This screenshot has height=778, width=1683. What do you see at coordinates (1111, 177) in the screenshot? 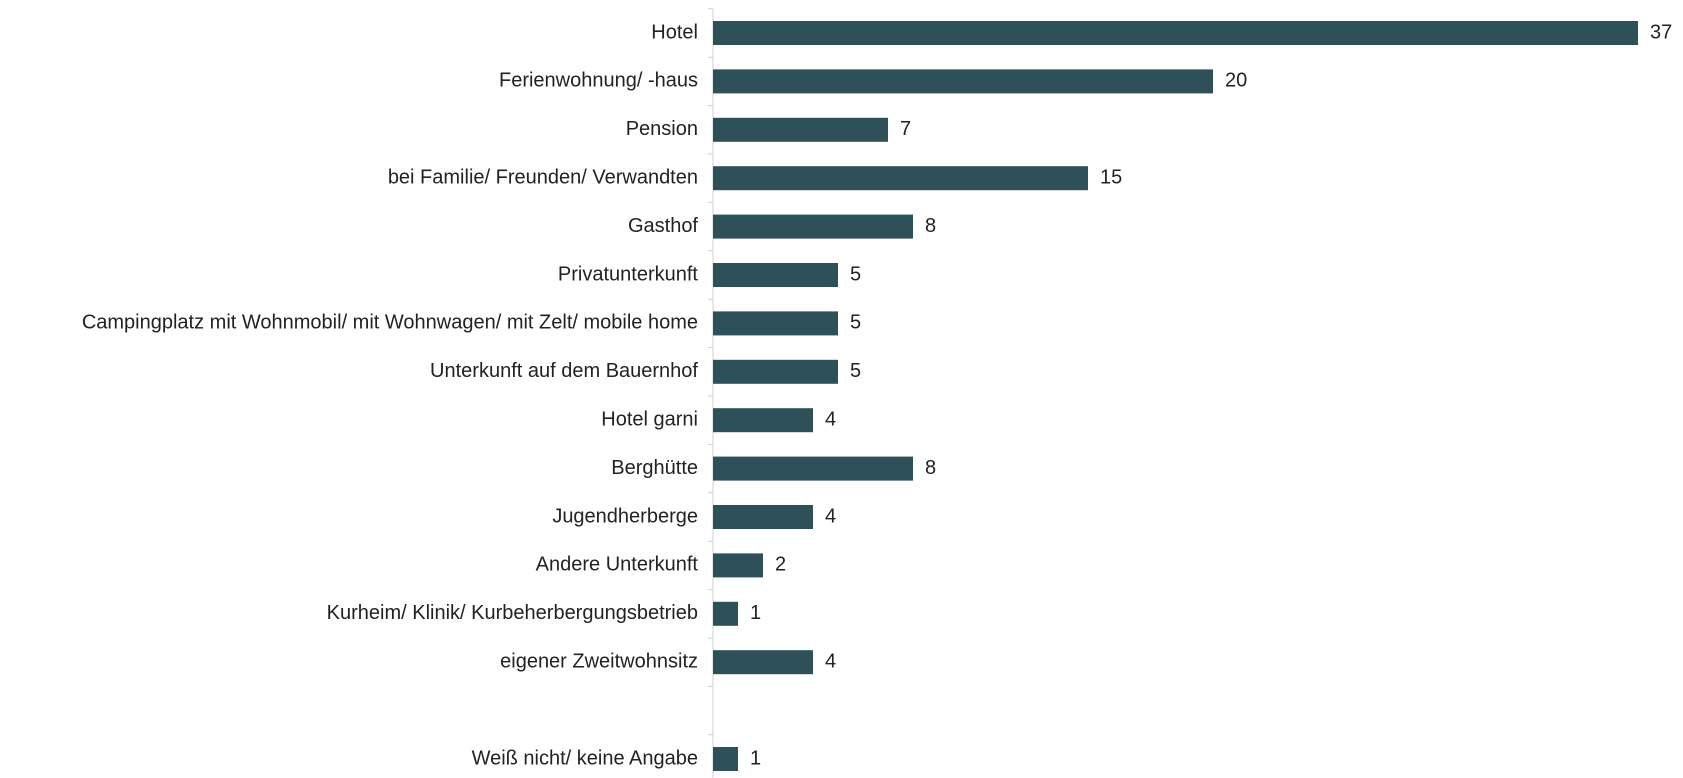
I see `value-label: 15` at bounding box center [1111, 177].